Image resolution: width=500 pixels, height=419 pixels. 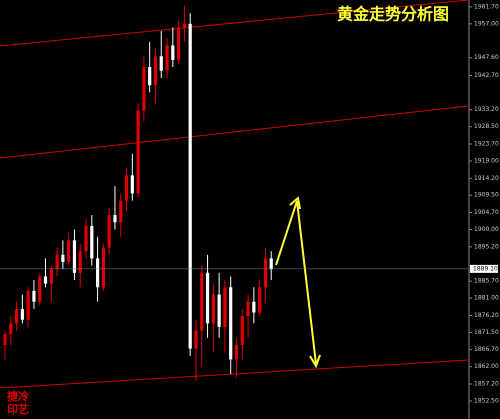 What do you see at coordinates (486, 400) in the screenshot?
I see `y-tick-label: 1852.50` at bounding box center [486, 400].